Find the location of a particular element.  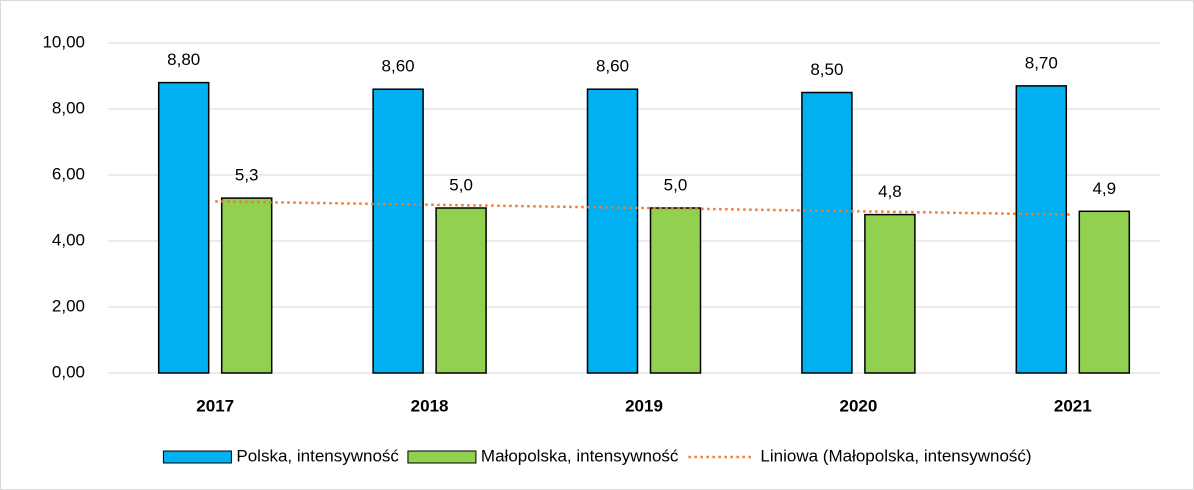

data-label: 5,3 is located at coordinates (247, 175).